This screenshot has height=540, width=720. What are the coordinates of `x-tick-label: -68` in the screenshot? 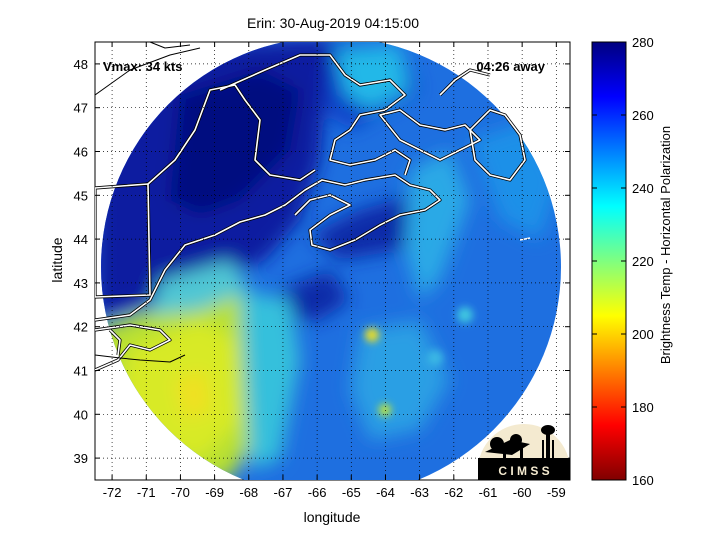 It's located at (248, 492).